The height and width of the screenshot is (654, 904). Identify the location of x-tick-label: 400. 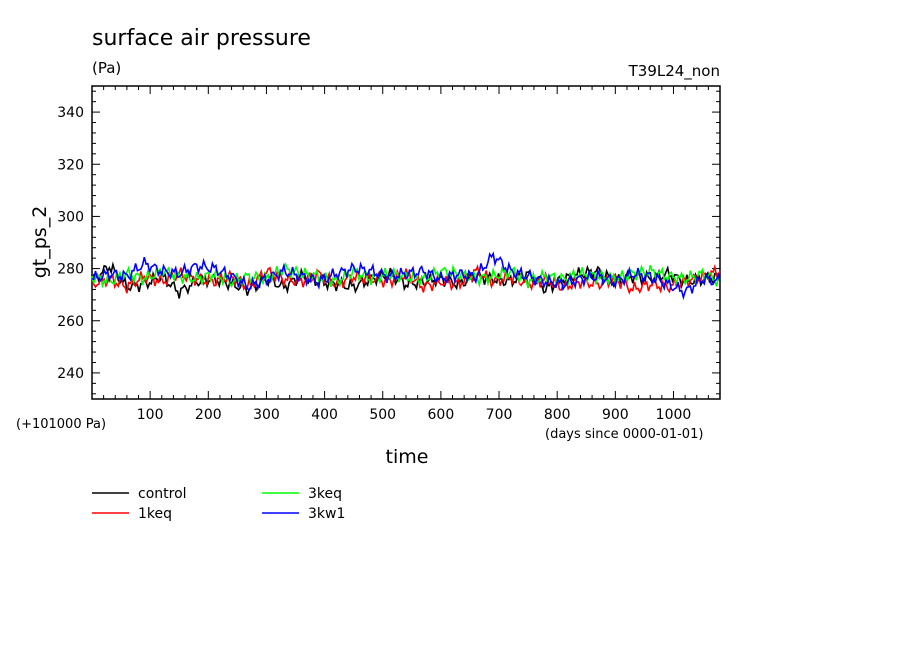
(324, 415).